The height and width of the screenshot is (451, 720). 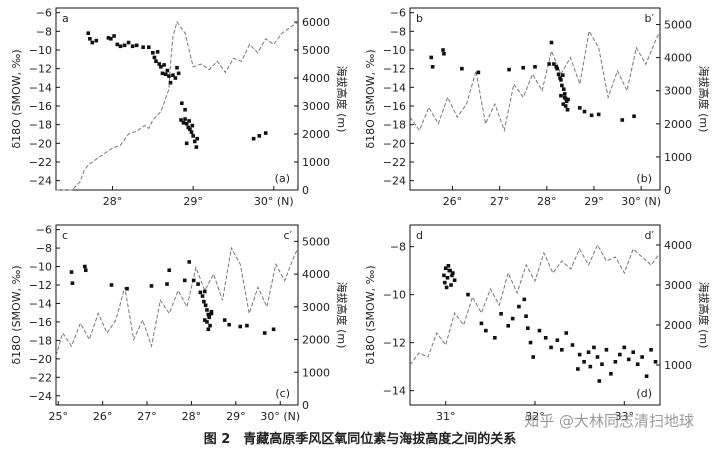 I want to click on panel-label-right: b′, so click(x=650, y=18).